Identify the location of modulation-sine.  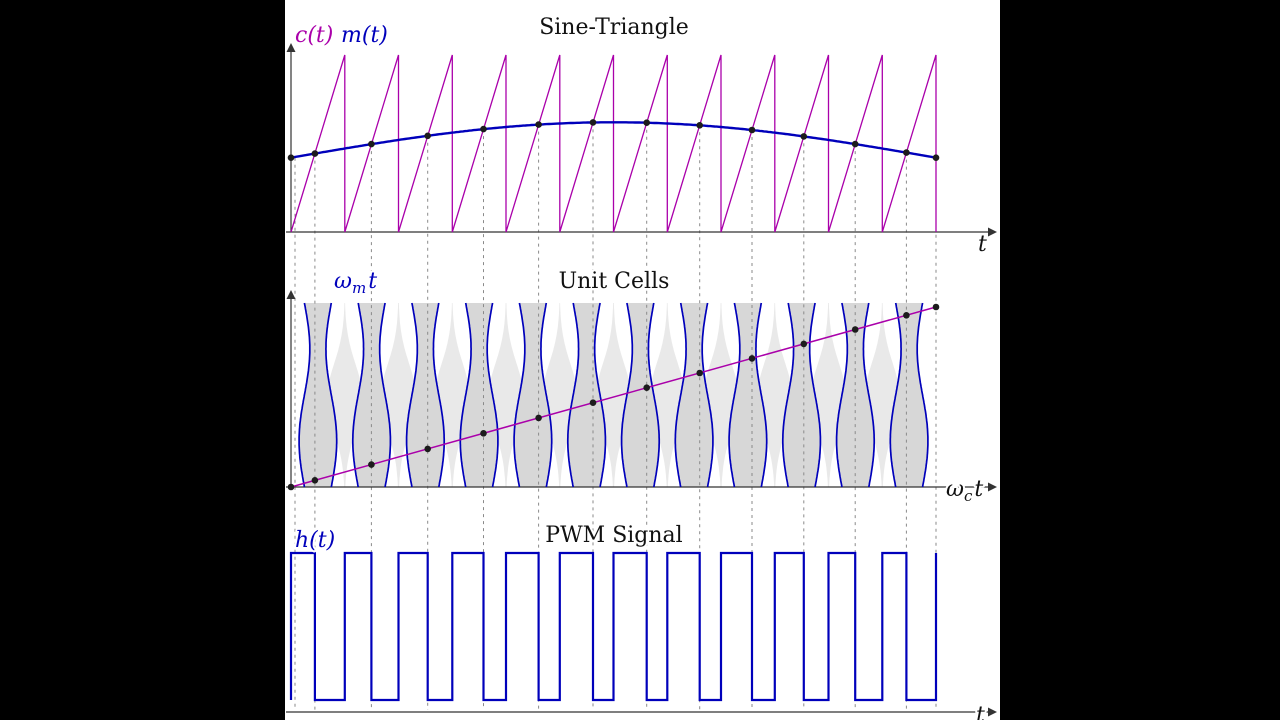
(613, 140).